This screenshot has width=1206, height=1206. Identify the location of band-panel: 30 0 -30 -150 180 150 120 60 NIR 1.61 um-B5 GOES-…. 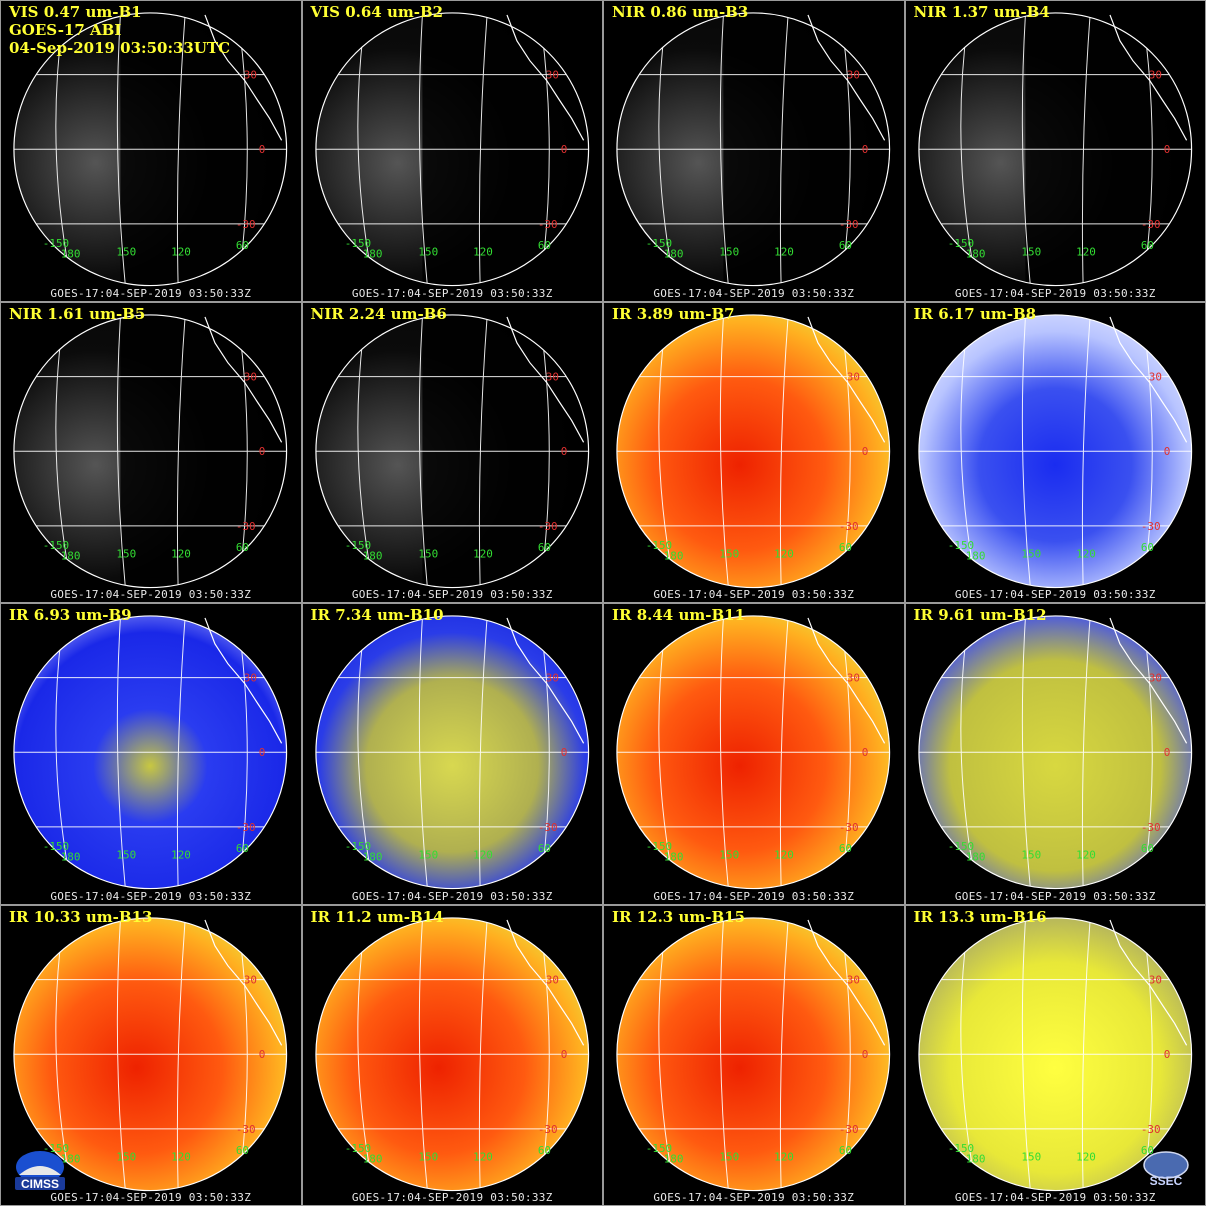
(151, 452).